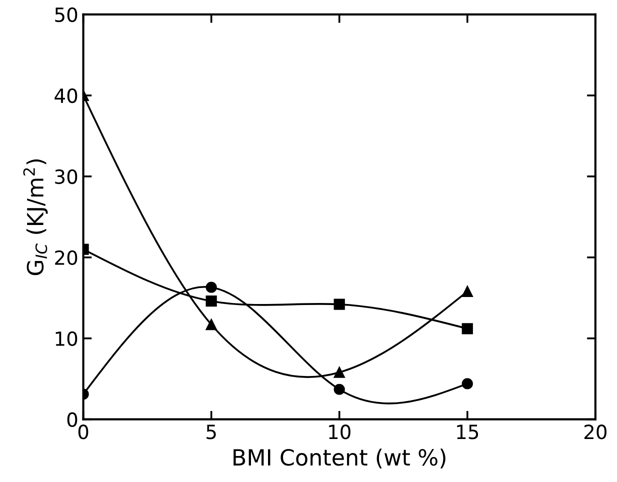  I want to click on x-tick-label: 15, so click(467, 432).